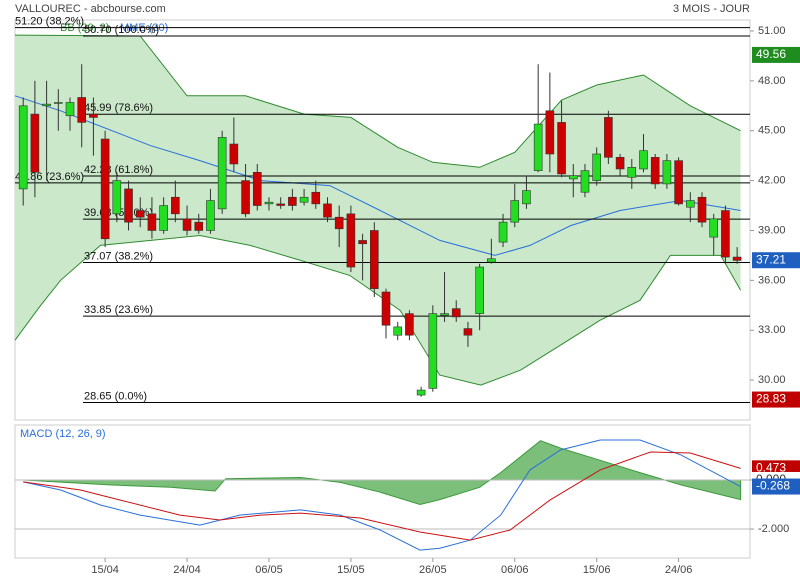  What do you see at coordinates (772, 31) in the screenshot?
I see `y-tick-label: 51.00` at bounding box center [772, 31].